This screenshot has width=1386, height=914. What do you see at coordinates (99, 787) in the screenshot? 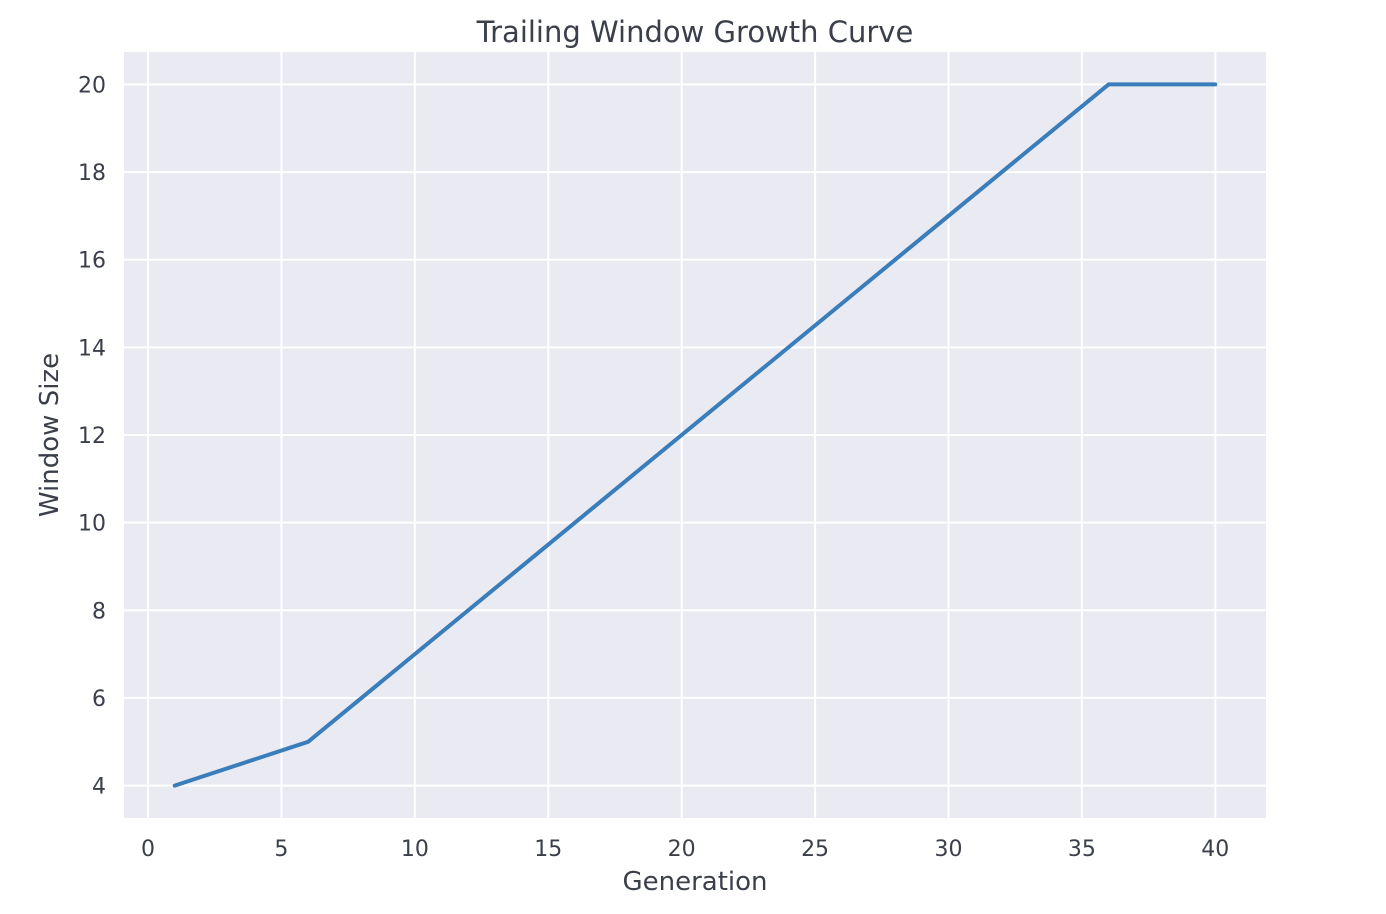
I see `y-tick-label: 4` at bounding box center [99, 787].